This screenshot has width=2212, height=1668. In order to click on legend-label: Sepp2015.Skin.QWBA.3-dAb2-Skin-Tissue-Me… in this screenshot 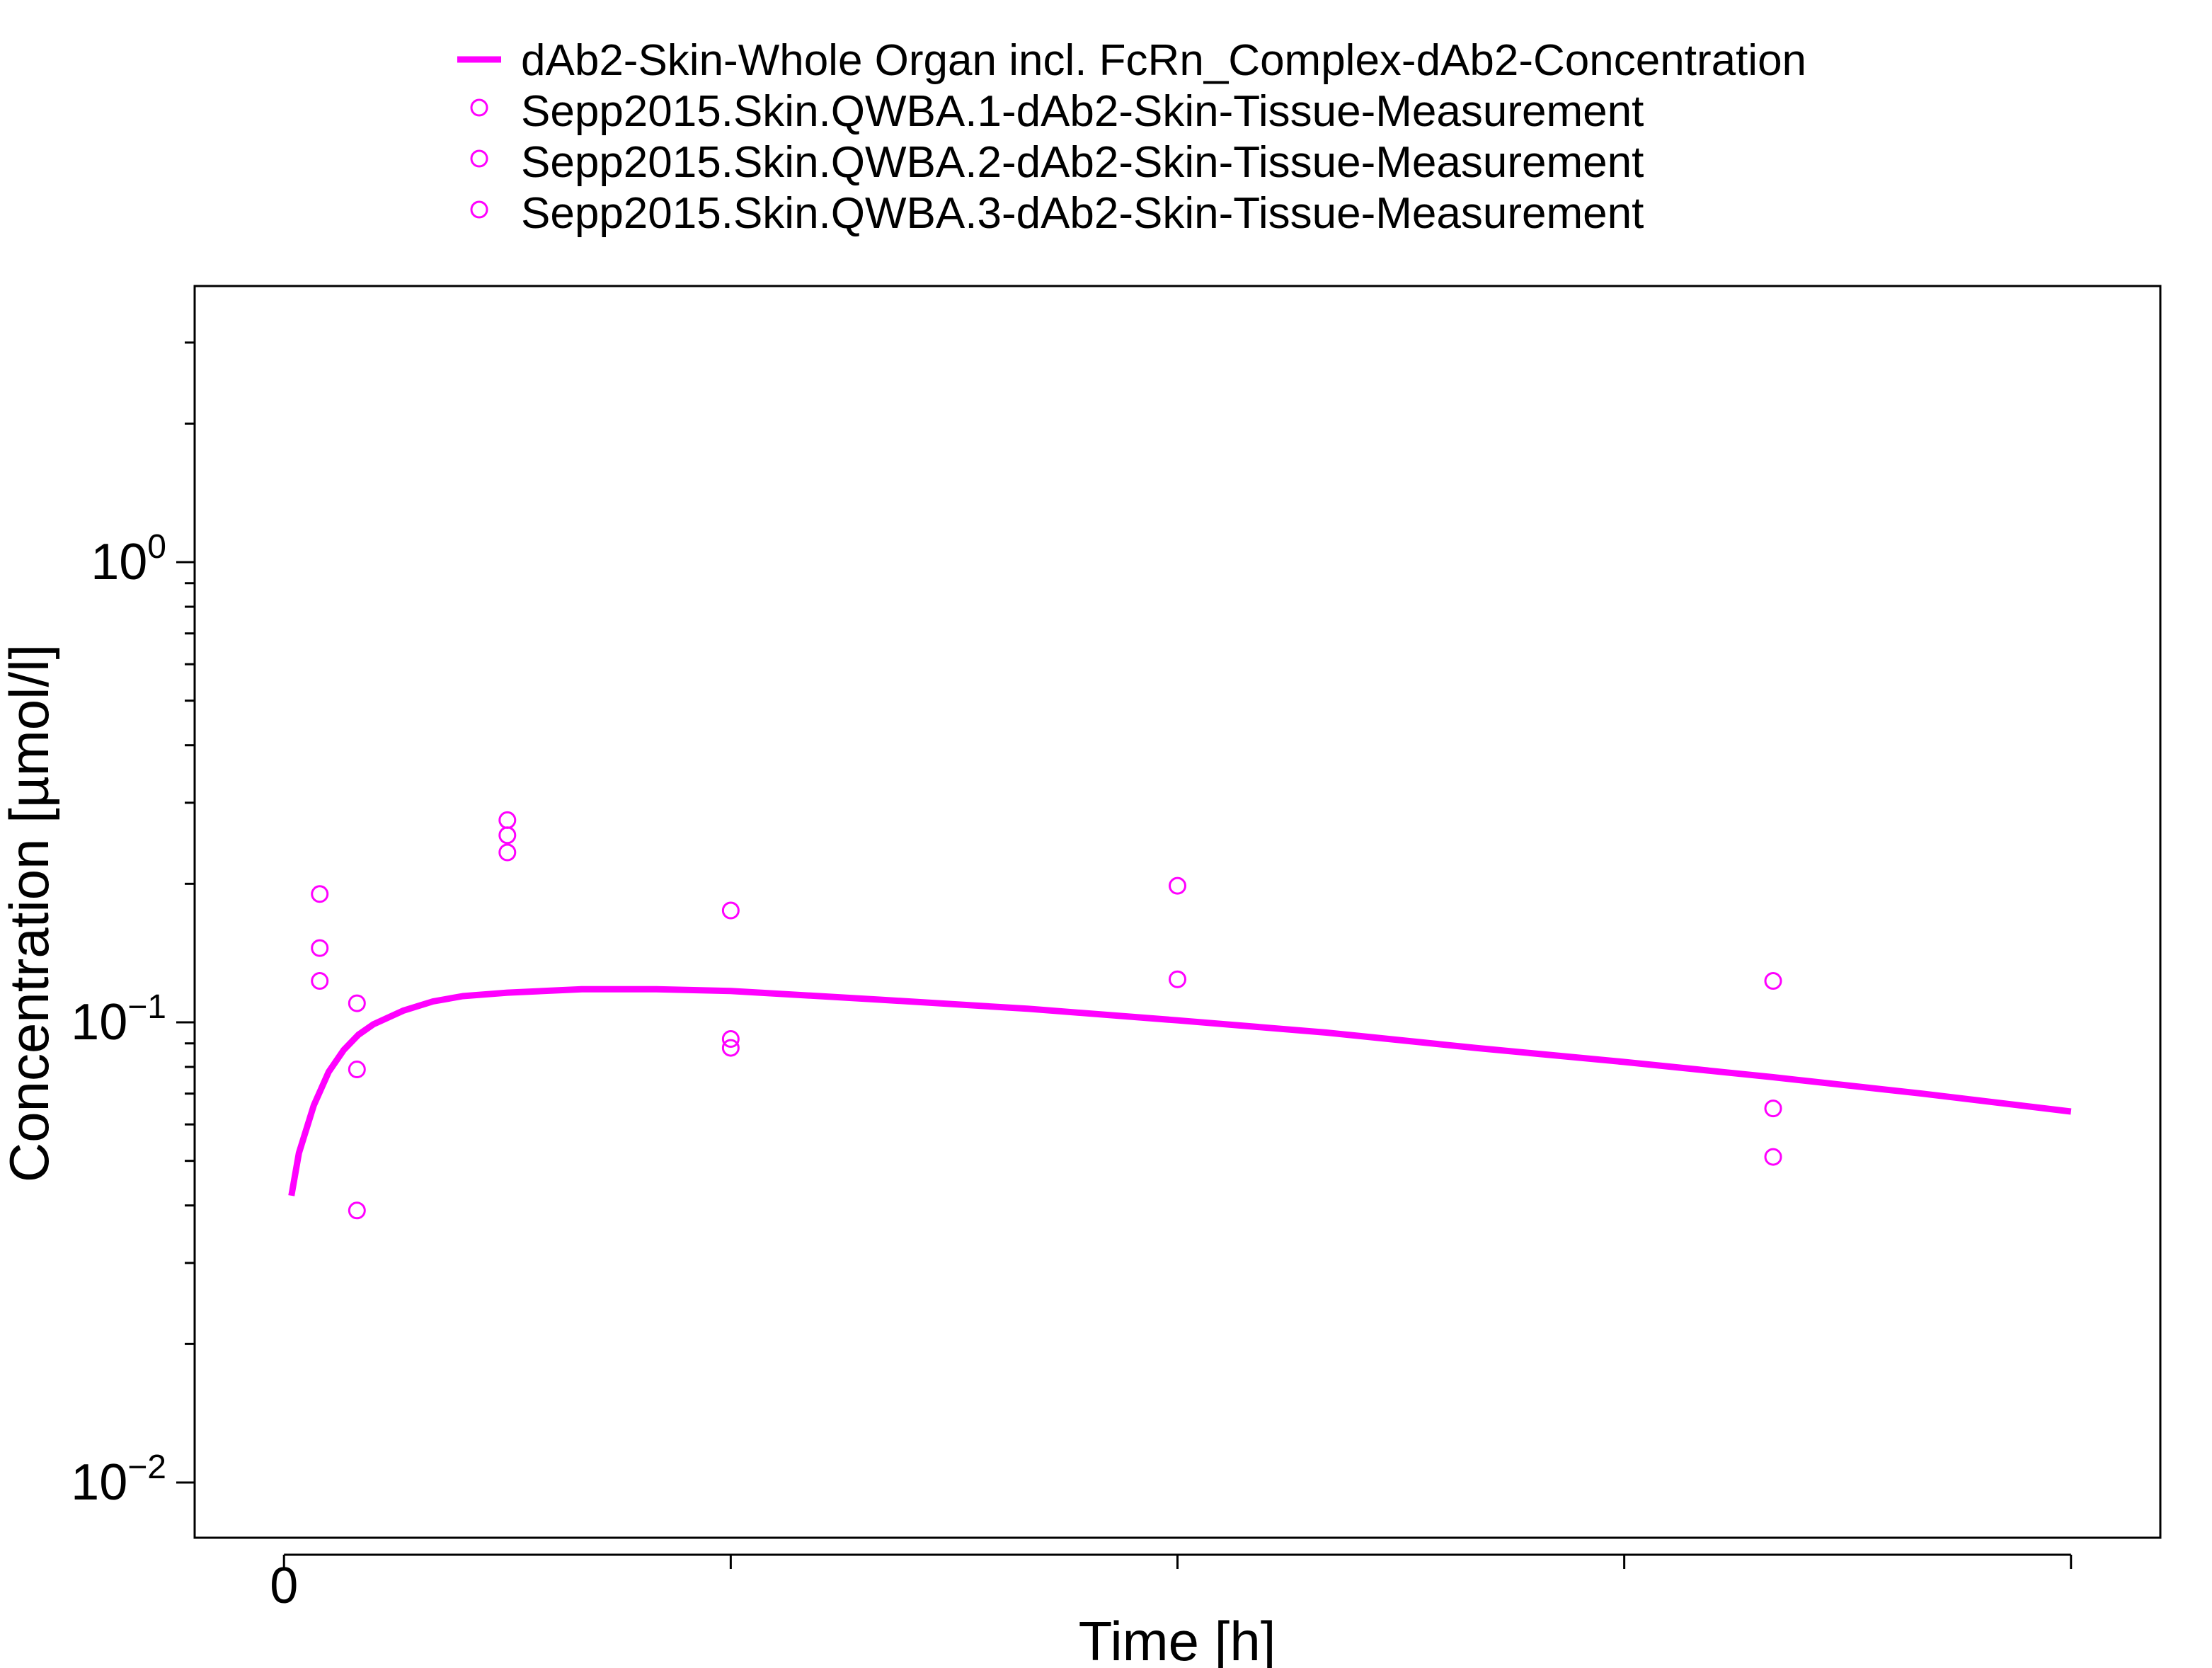, I will do `click(1082, 214)`.